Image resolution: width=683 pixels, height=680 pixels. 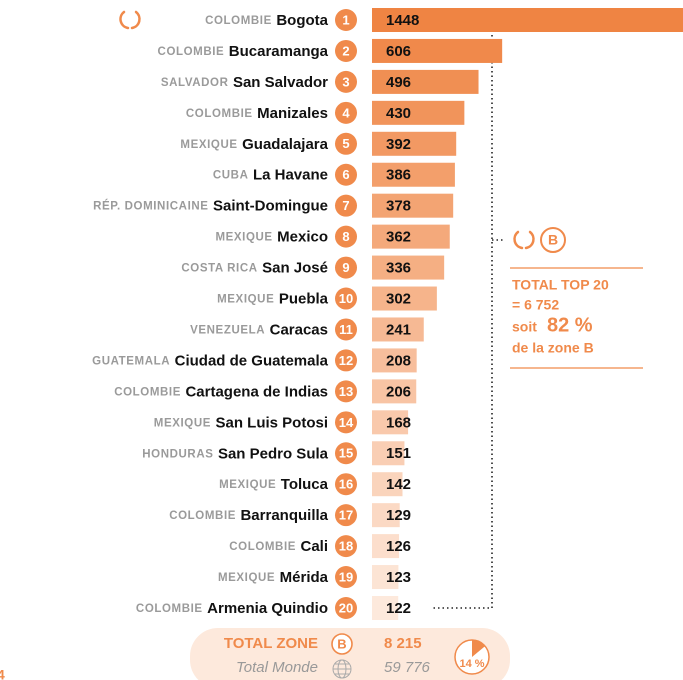 I want to click on city: Puebla, so click(x=304, y=298).